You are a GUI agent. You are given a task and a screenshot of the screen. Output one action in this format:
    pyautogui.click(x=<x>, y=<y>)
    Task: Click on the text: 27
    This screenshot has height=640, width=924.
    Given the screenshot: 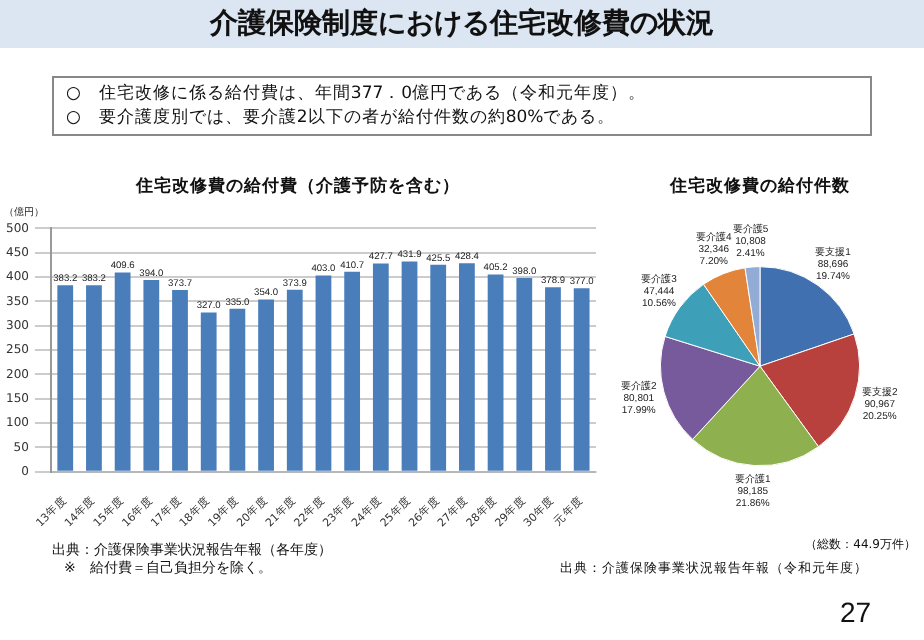 What is the action you would take?
    pyautogui.click(x=856, y=612)
    